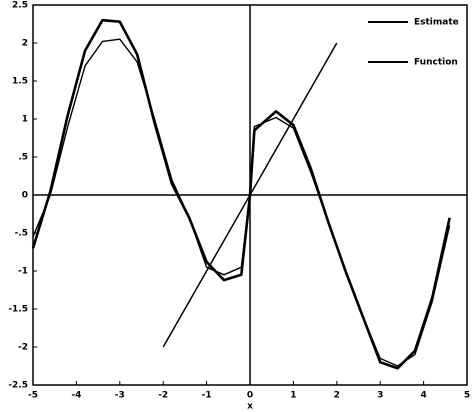 This screenshot has width=474, height=412. Describe the element at coordinates (423, 396) in the screenshot. I see `x-tick-label: 4` at that location.